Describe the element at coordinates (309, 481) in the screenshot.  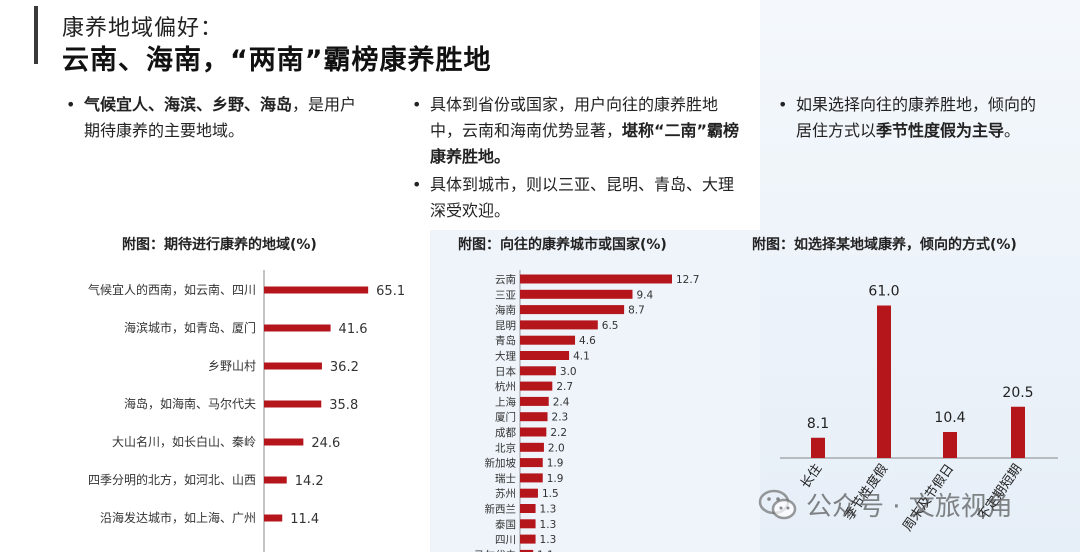
I see `value-label: 14.2` at that location.